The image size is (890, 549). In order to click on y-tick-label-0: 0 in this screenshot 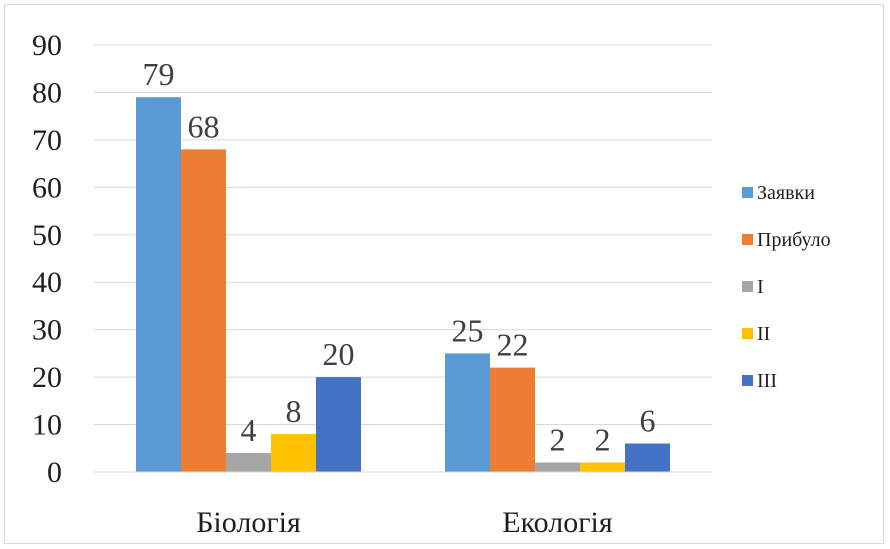, I will do `click(54, 472)`.